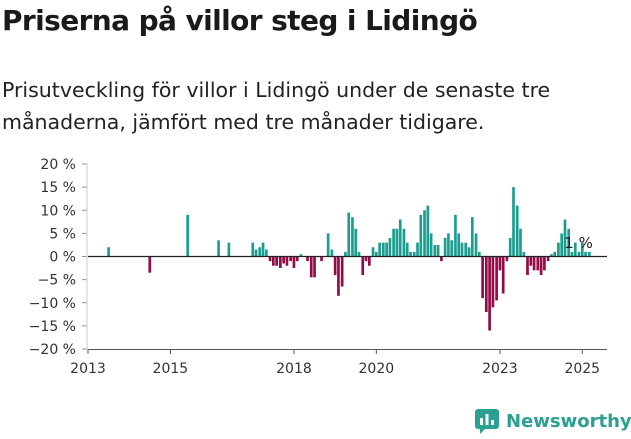 This screenshot has width=631, height=439. I want to click on y-axis: 20 % 15 % 10 % 5 % 0 % −5 % −10 % −15 % −20 %, so click(58, 257).